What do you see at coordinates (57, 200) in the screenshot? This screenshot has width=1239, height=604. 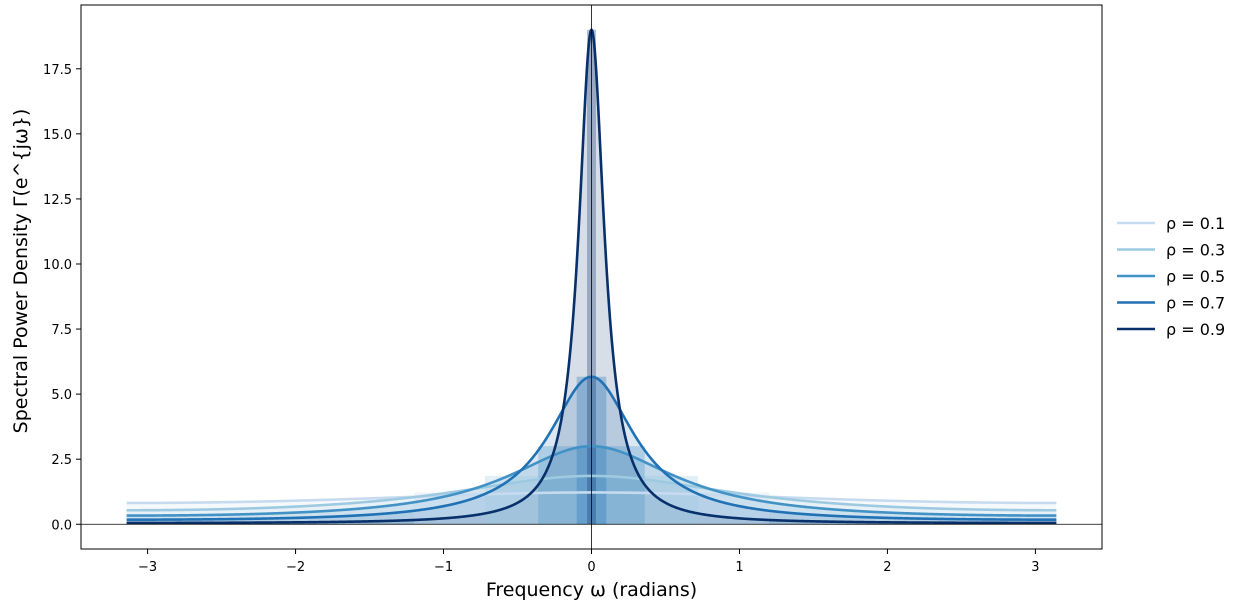 I see `y-tick-label: 12.5` at bounding box center [57, 200].